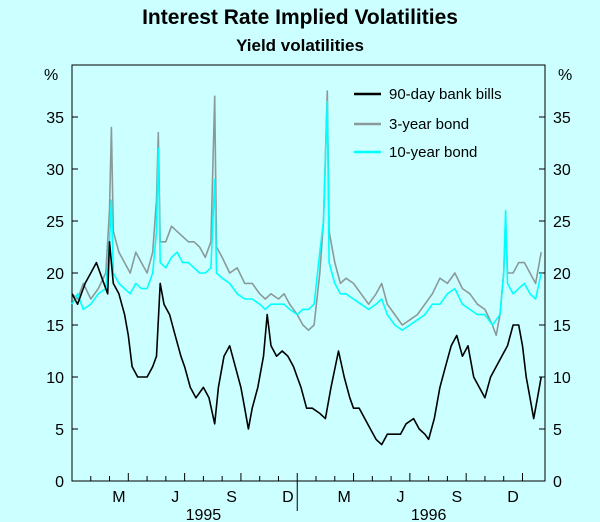 This screenshot has height=522, width=600. I want to click on legend-label: 10-year bond, so click(433, 152).